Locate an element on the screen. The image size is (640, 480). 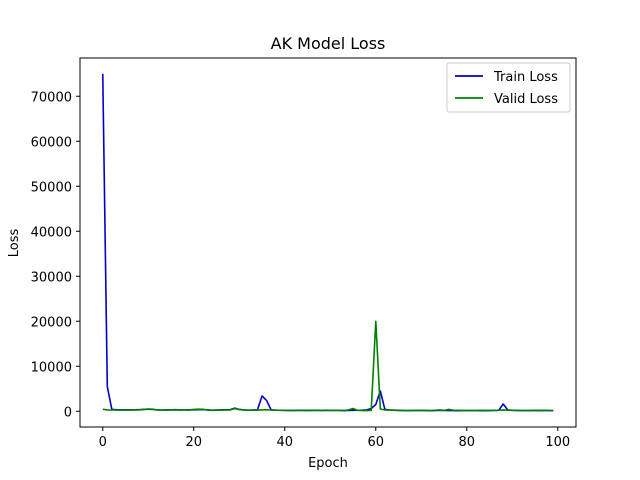
x-tick-label: 60 is located at coordinates (376, 442).